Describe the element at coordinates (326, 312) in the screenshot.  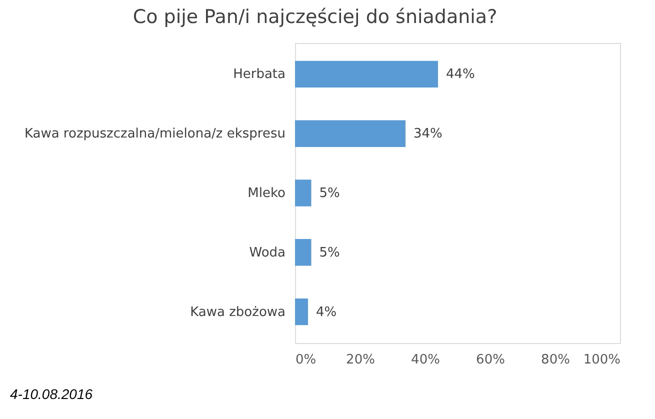
I see `data-label: 4%` at that location.